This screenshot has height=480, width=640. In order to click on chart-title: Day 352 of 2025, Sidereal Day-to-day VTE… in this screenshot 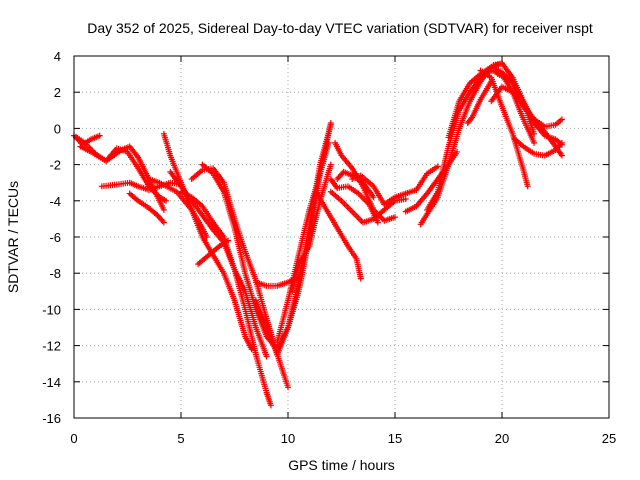, I will do `click(340, 28)`.